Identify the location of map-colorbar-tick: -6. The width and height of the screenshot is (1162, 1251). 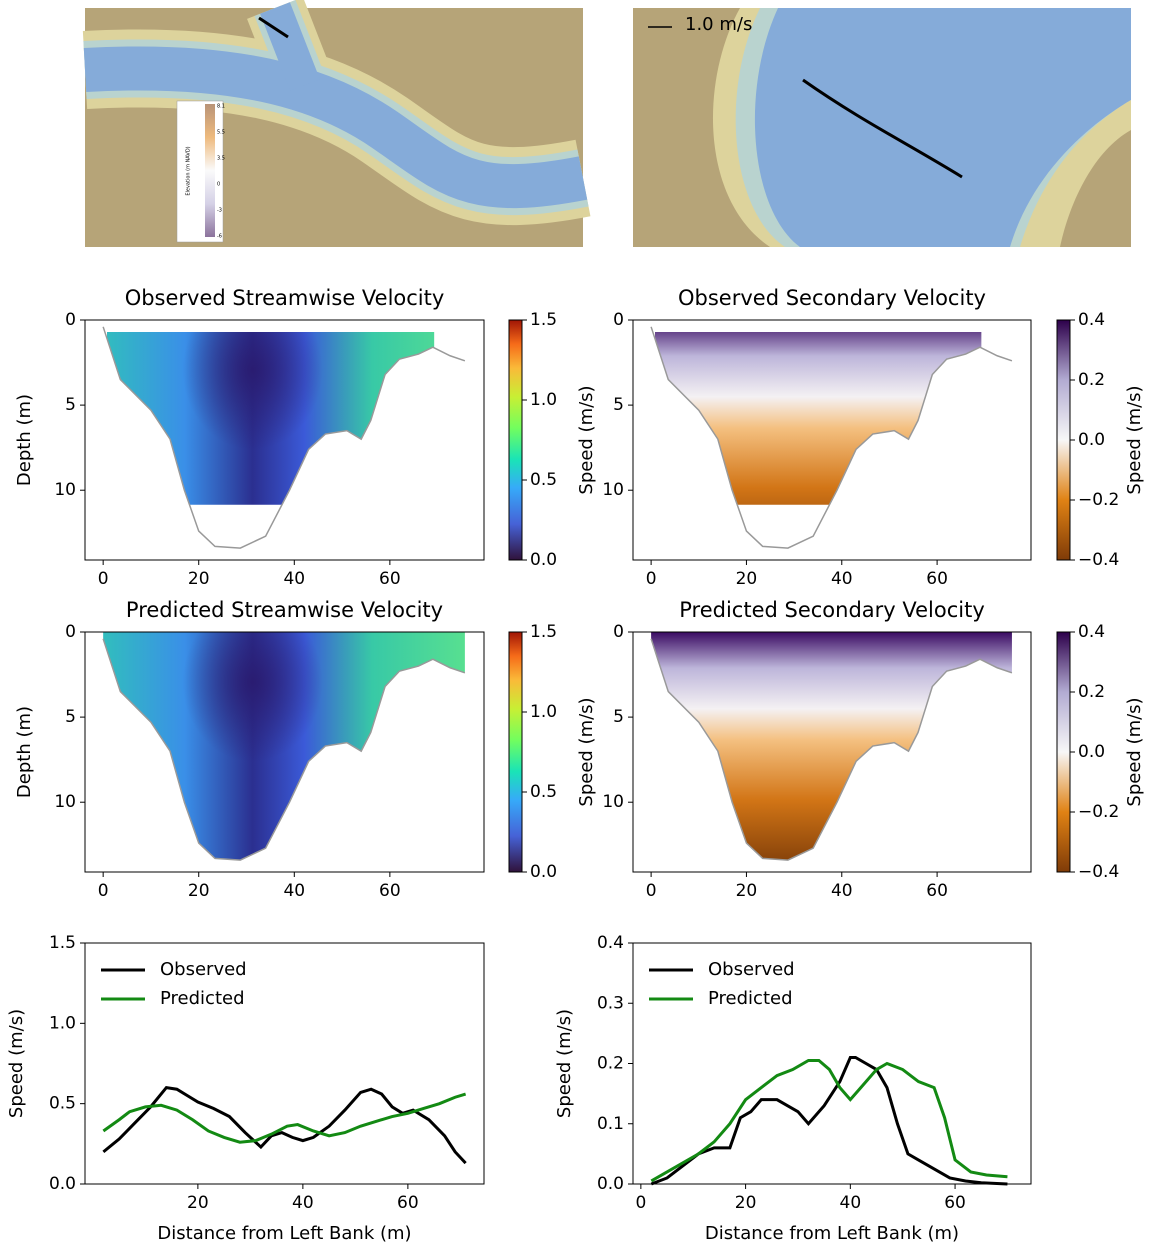
(219, 237).